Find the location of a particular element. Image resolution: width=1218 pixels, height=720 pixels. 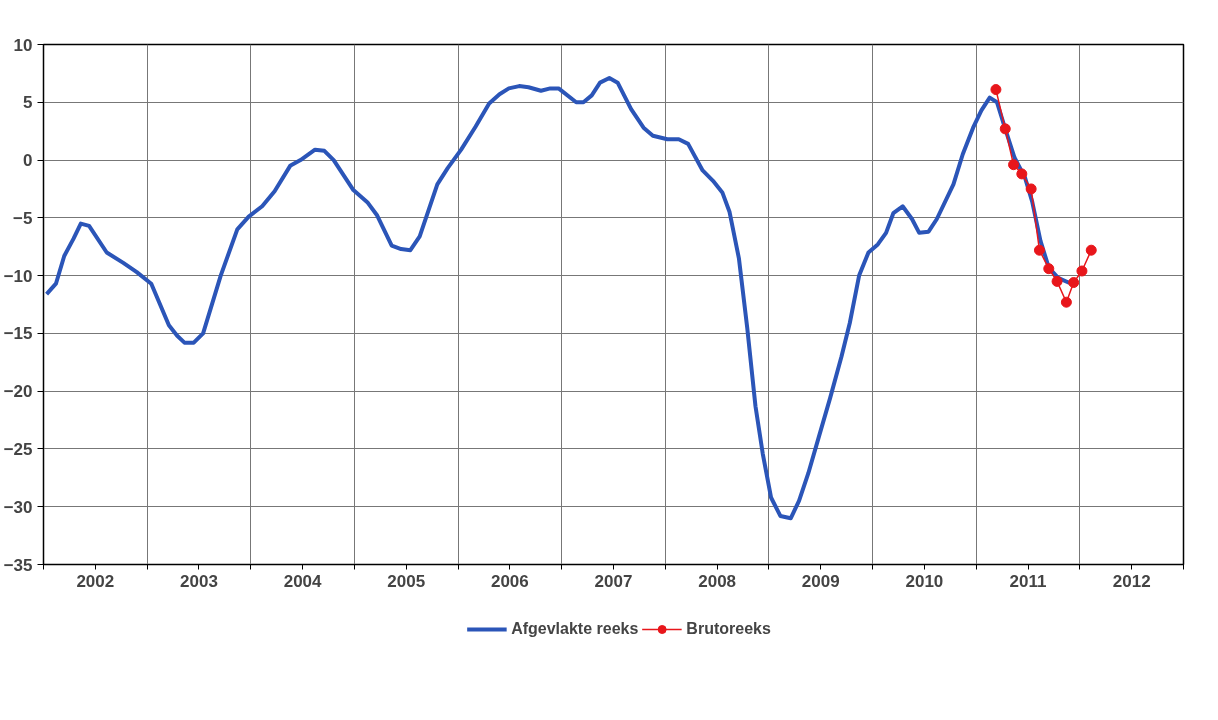

x-tick-label: 2012 is located at coordinates (1131, 581).